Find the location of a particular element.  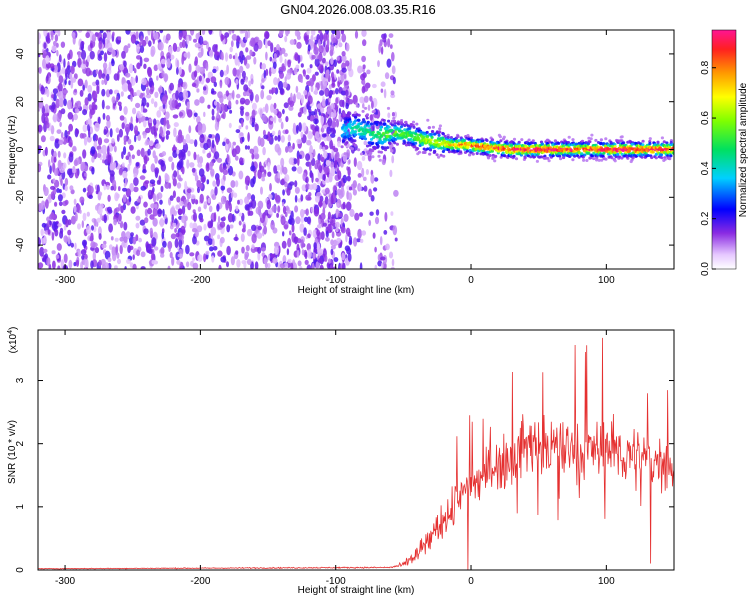

colorbar-tick-label: 0.2 is located at coordinates (705, 218).